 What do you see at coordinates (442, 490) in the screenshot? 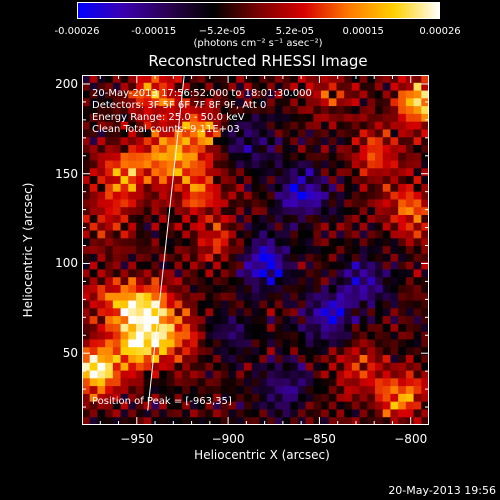
I see `timestamp: 20-May-2013 19:56` at bounding box center [442, 490].